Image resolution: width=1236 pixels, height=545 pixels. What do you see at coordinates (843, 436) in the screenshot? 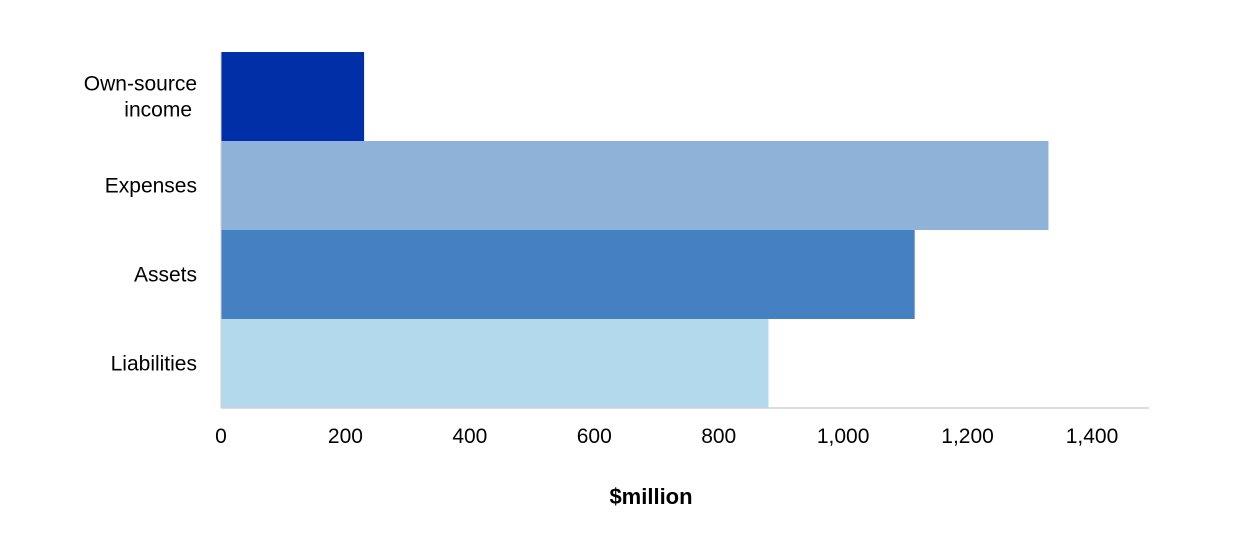
I see `x-tick-label: 1,000` at bounding box center [843, 436].